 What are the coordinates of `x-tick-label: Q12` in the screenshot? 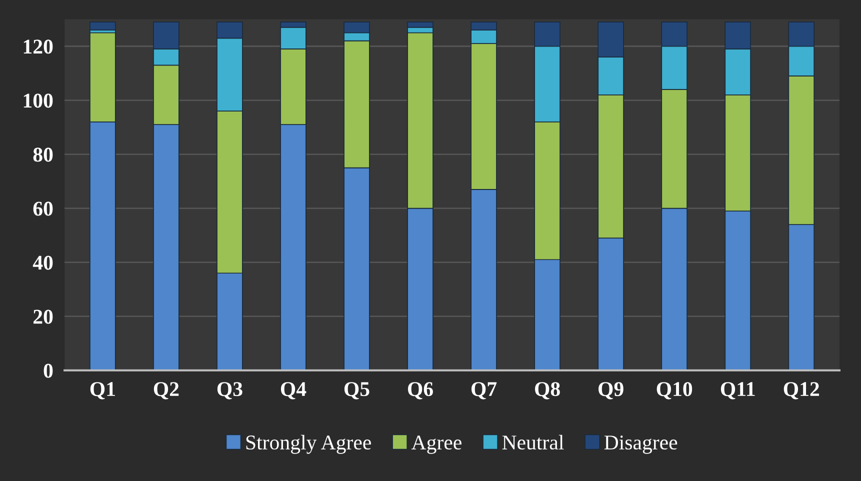 It's located at (801, 391).